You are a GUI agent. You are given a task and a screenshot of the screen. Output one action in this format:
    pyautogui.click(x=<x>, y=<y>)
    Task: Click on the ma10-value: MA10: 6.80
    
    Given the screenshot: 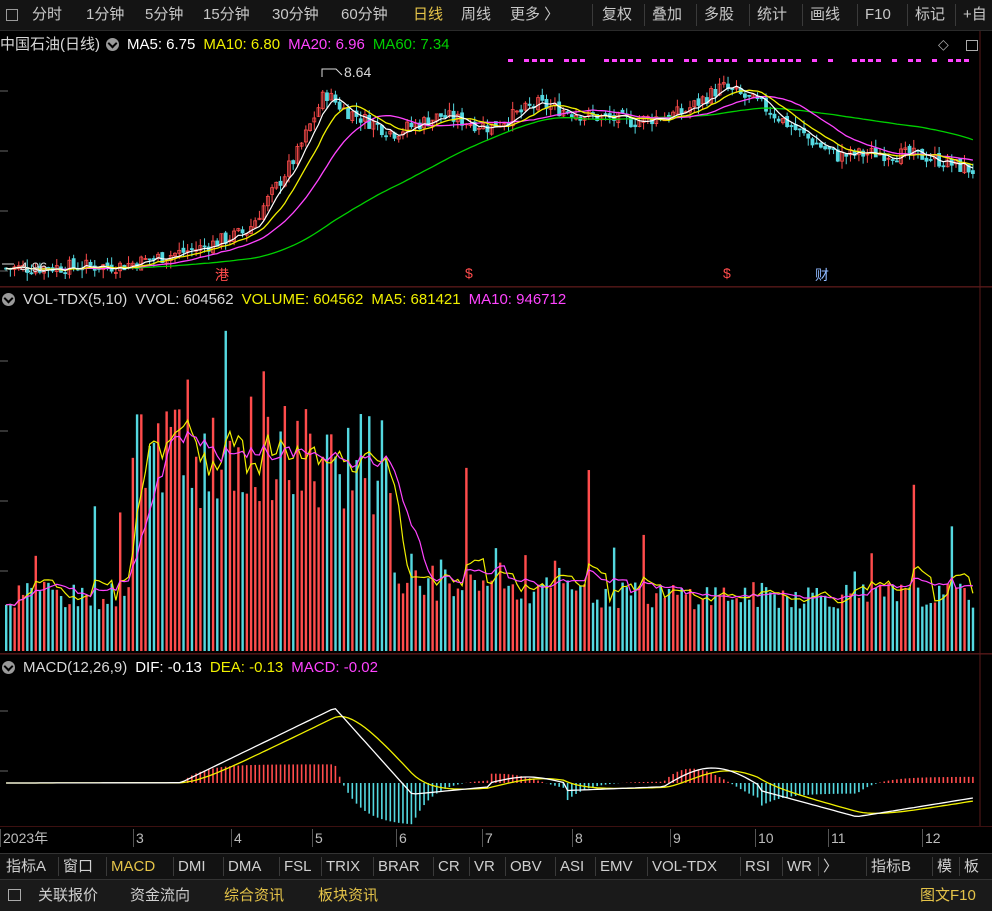 What is the action you would take?
    pyautogui.click(x=242, y=44)
    